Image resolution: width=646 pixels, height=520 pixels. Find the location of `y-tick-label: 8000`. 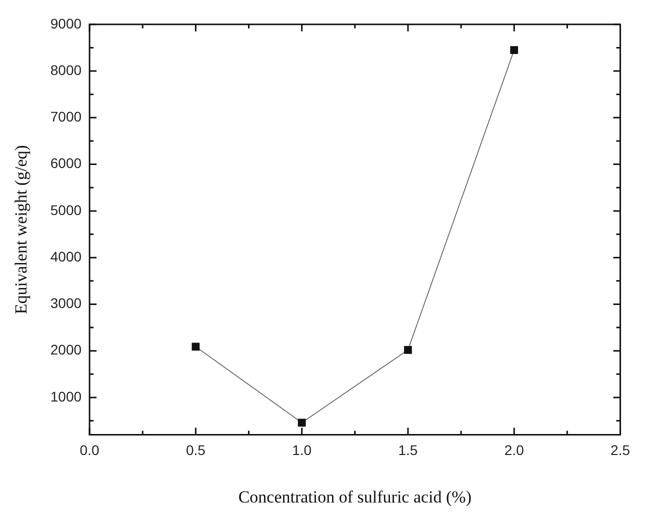

y-tick-label: 8000 is located at coordinates (66, 70).